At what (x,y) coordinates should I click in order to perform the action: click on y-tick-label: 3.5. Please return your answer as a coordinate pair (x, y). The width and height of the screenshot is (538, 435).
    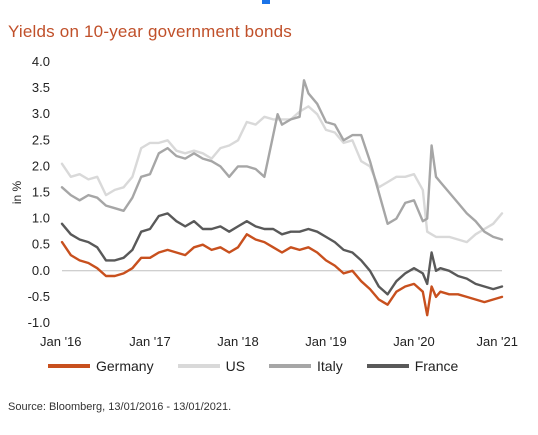
    Looking at the image, I should click on (41, 87).